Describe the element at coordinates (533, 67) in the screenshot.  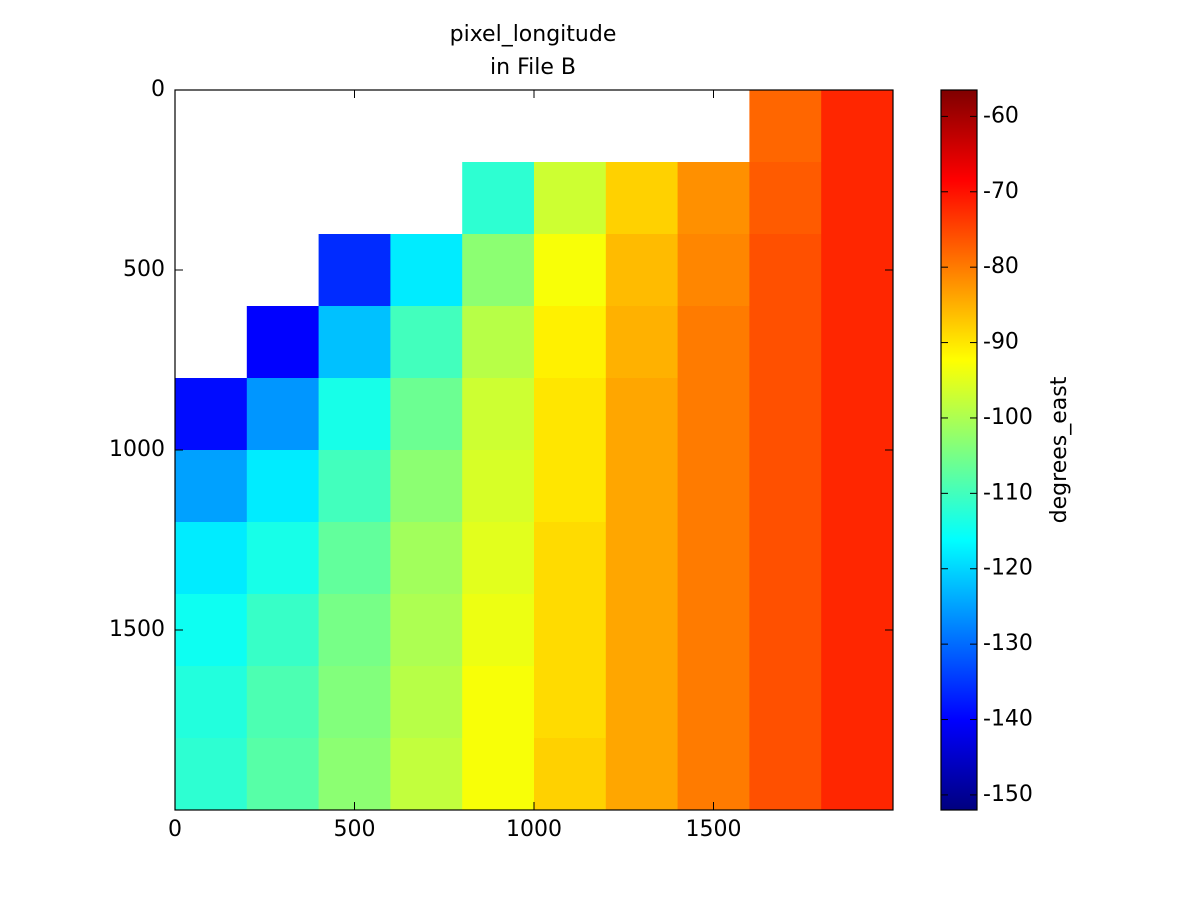
I see `chart-title: in File B` at that location.